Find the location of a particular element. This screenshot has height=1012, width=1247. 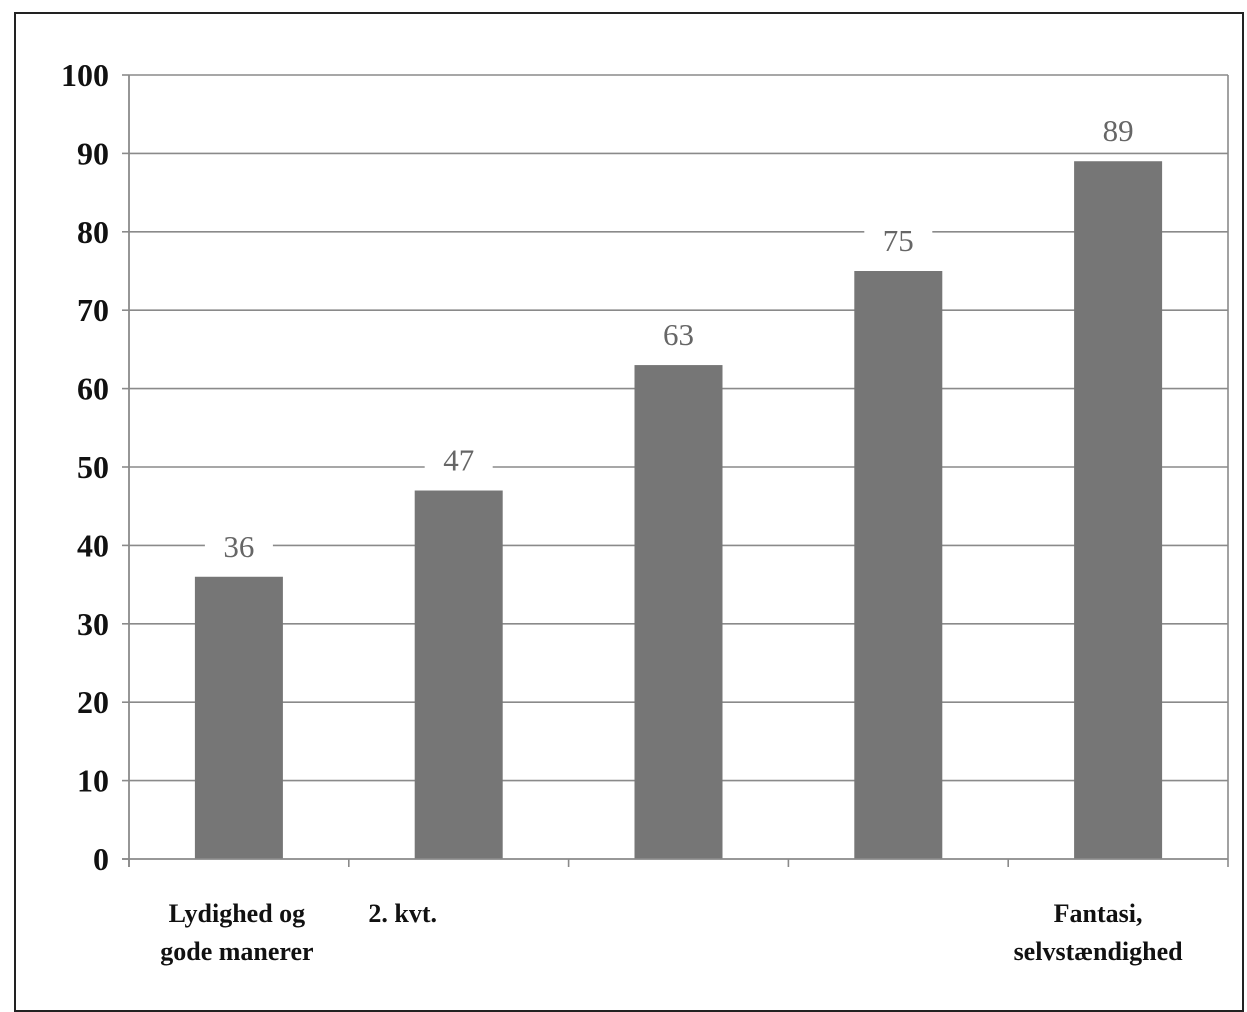

y-tick-label: 50 is located at coordinates (93, 467).